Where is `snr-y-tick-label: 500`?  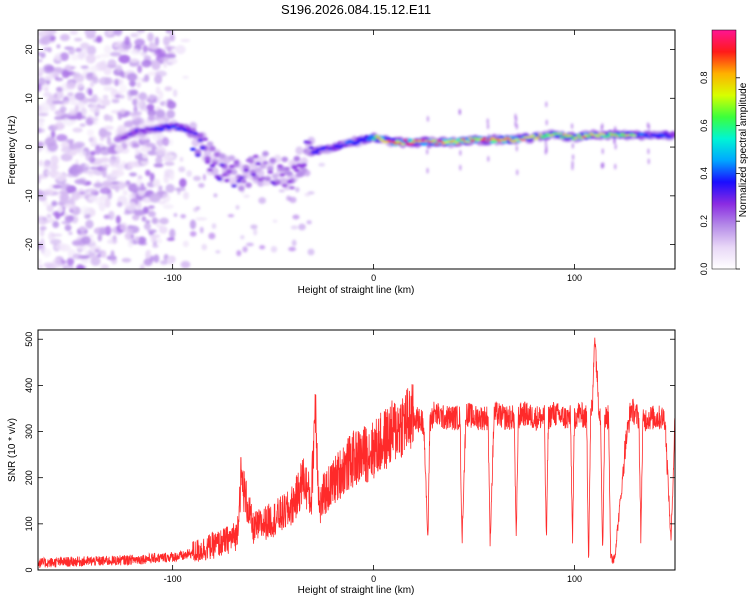
snr-y-tick-label: 500 is located at coordinates (29, 339).